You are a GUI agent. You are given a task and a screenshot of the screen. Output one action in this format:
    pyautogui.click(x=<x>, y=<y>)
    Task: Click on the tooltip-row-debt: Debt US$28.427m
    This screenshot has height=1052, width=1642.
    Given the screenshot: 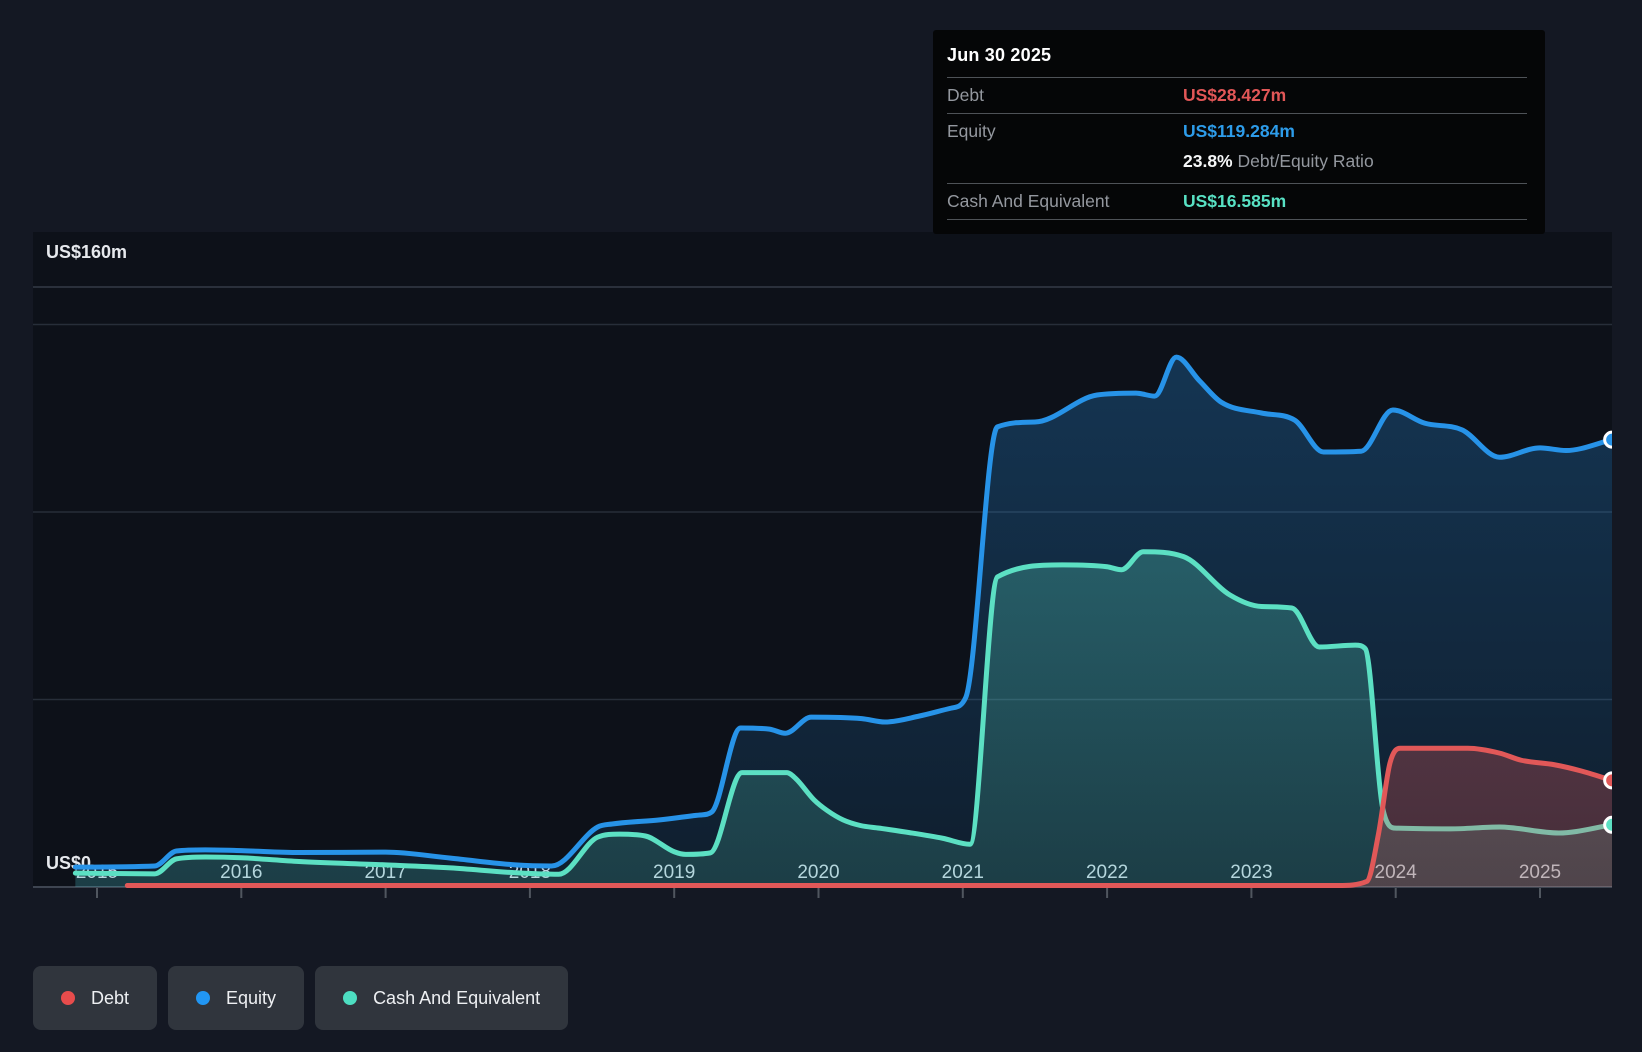 What is the action you would take?
    pyautogui.click(x=1237, y=95)
    